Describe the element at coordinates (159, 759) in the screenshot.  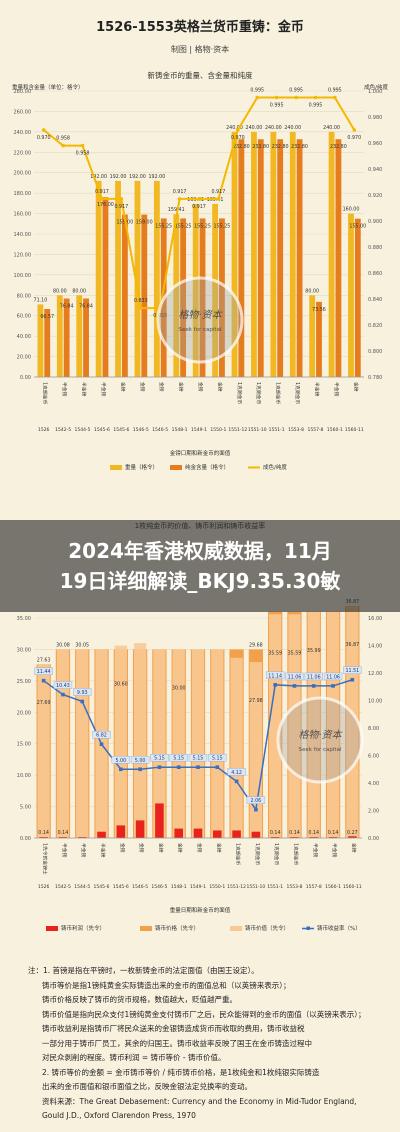
I see `yield-label: 5.15` at that location.